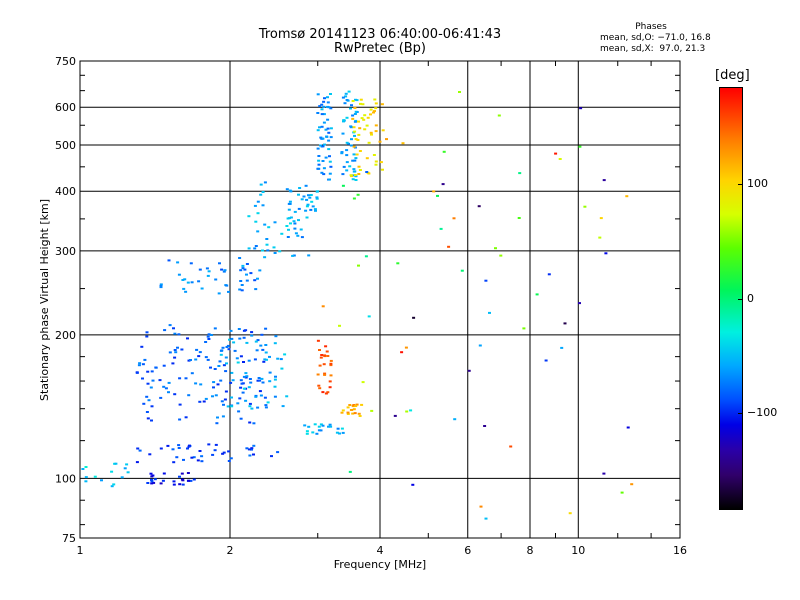 This screenshot has height=600, width=800. What do you see at coordinates (653, 49) in the screenshot?
I see `phases-stats-x-mode: mean, sd,X: 97.0, 21.3` at bounding box center [653, 49].